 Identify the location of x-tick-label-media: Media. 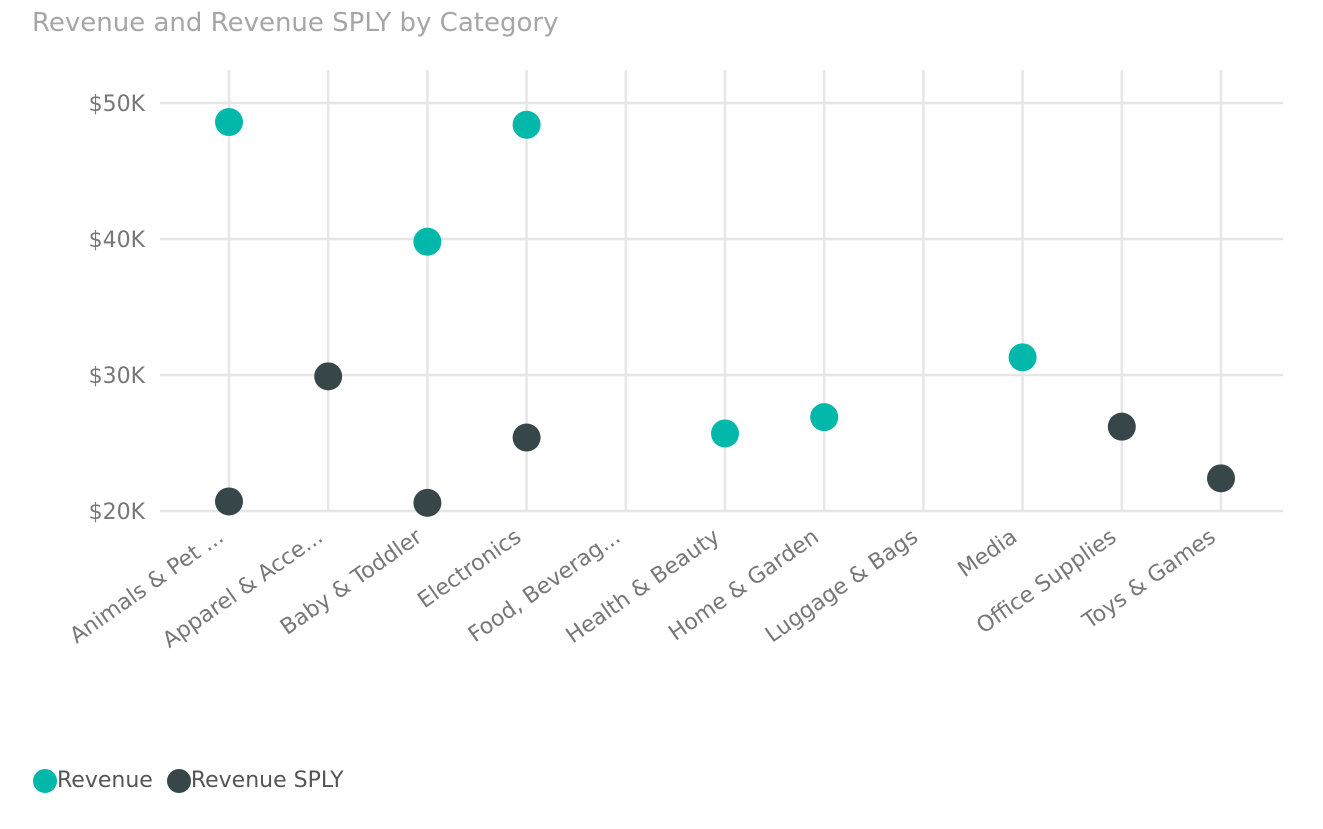
(988, 553).